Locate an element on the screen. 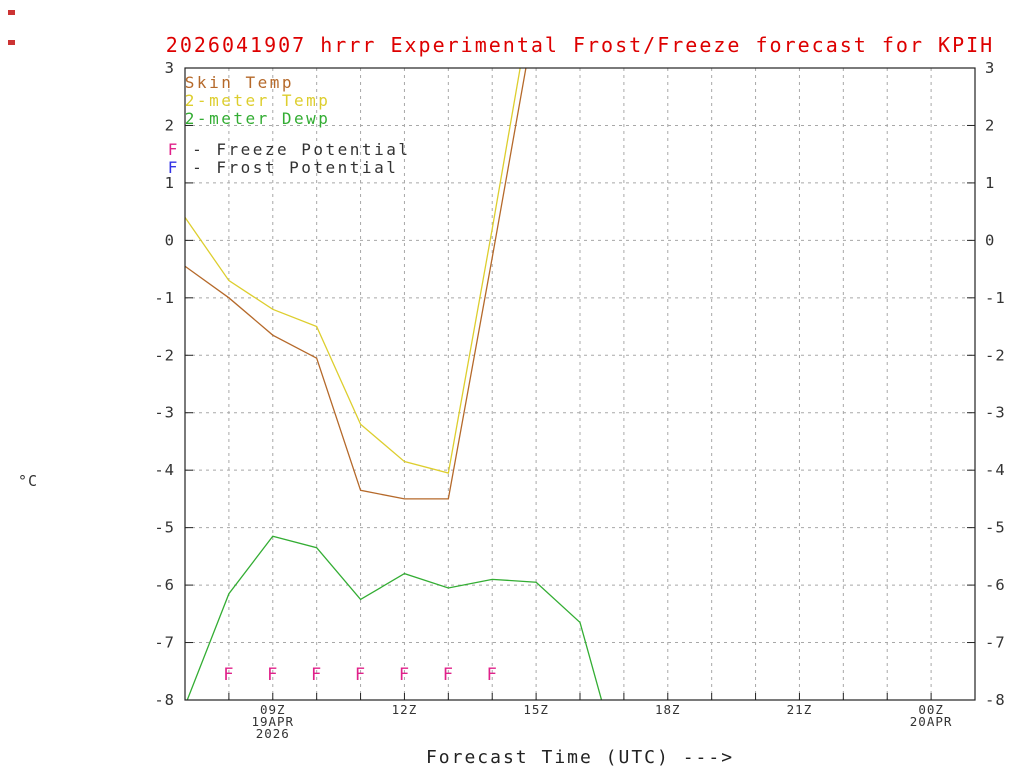 The height and width of the screenshot is (768, 1024). legend-item-2m-dewp: 2-meter Dewp is located at coordinates (252, 110).